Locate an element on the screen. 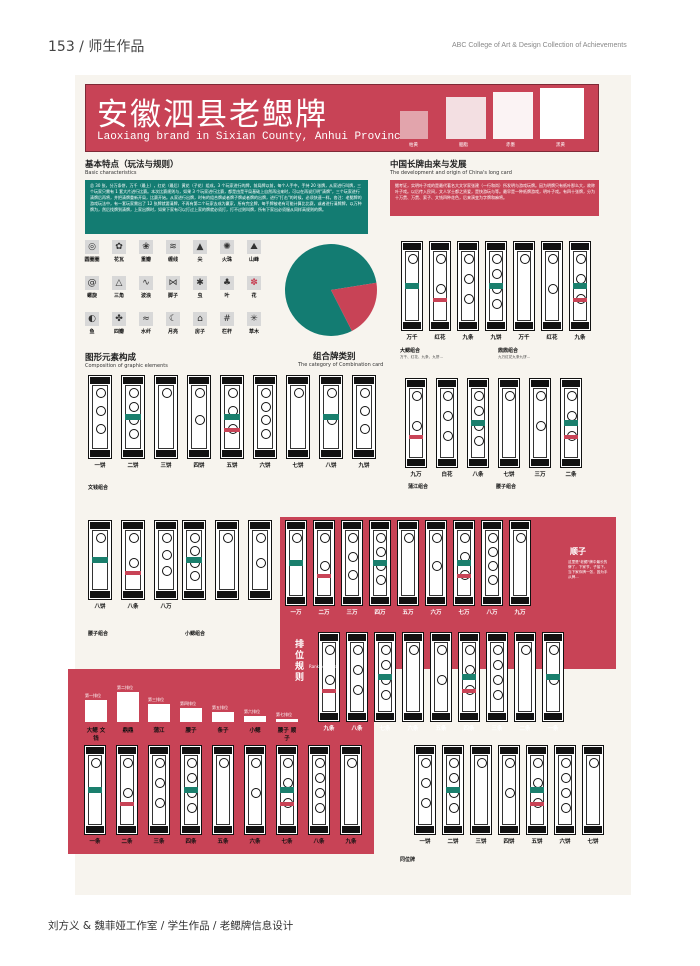  card-label: 一饼 is located at coordinates (425, 842).